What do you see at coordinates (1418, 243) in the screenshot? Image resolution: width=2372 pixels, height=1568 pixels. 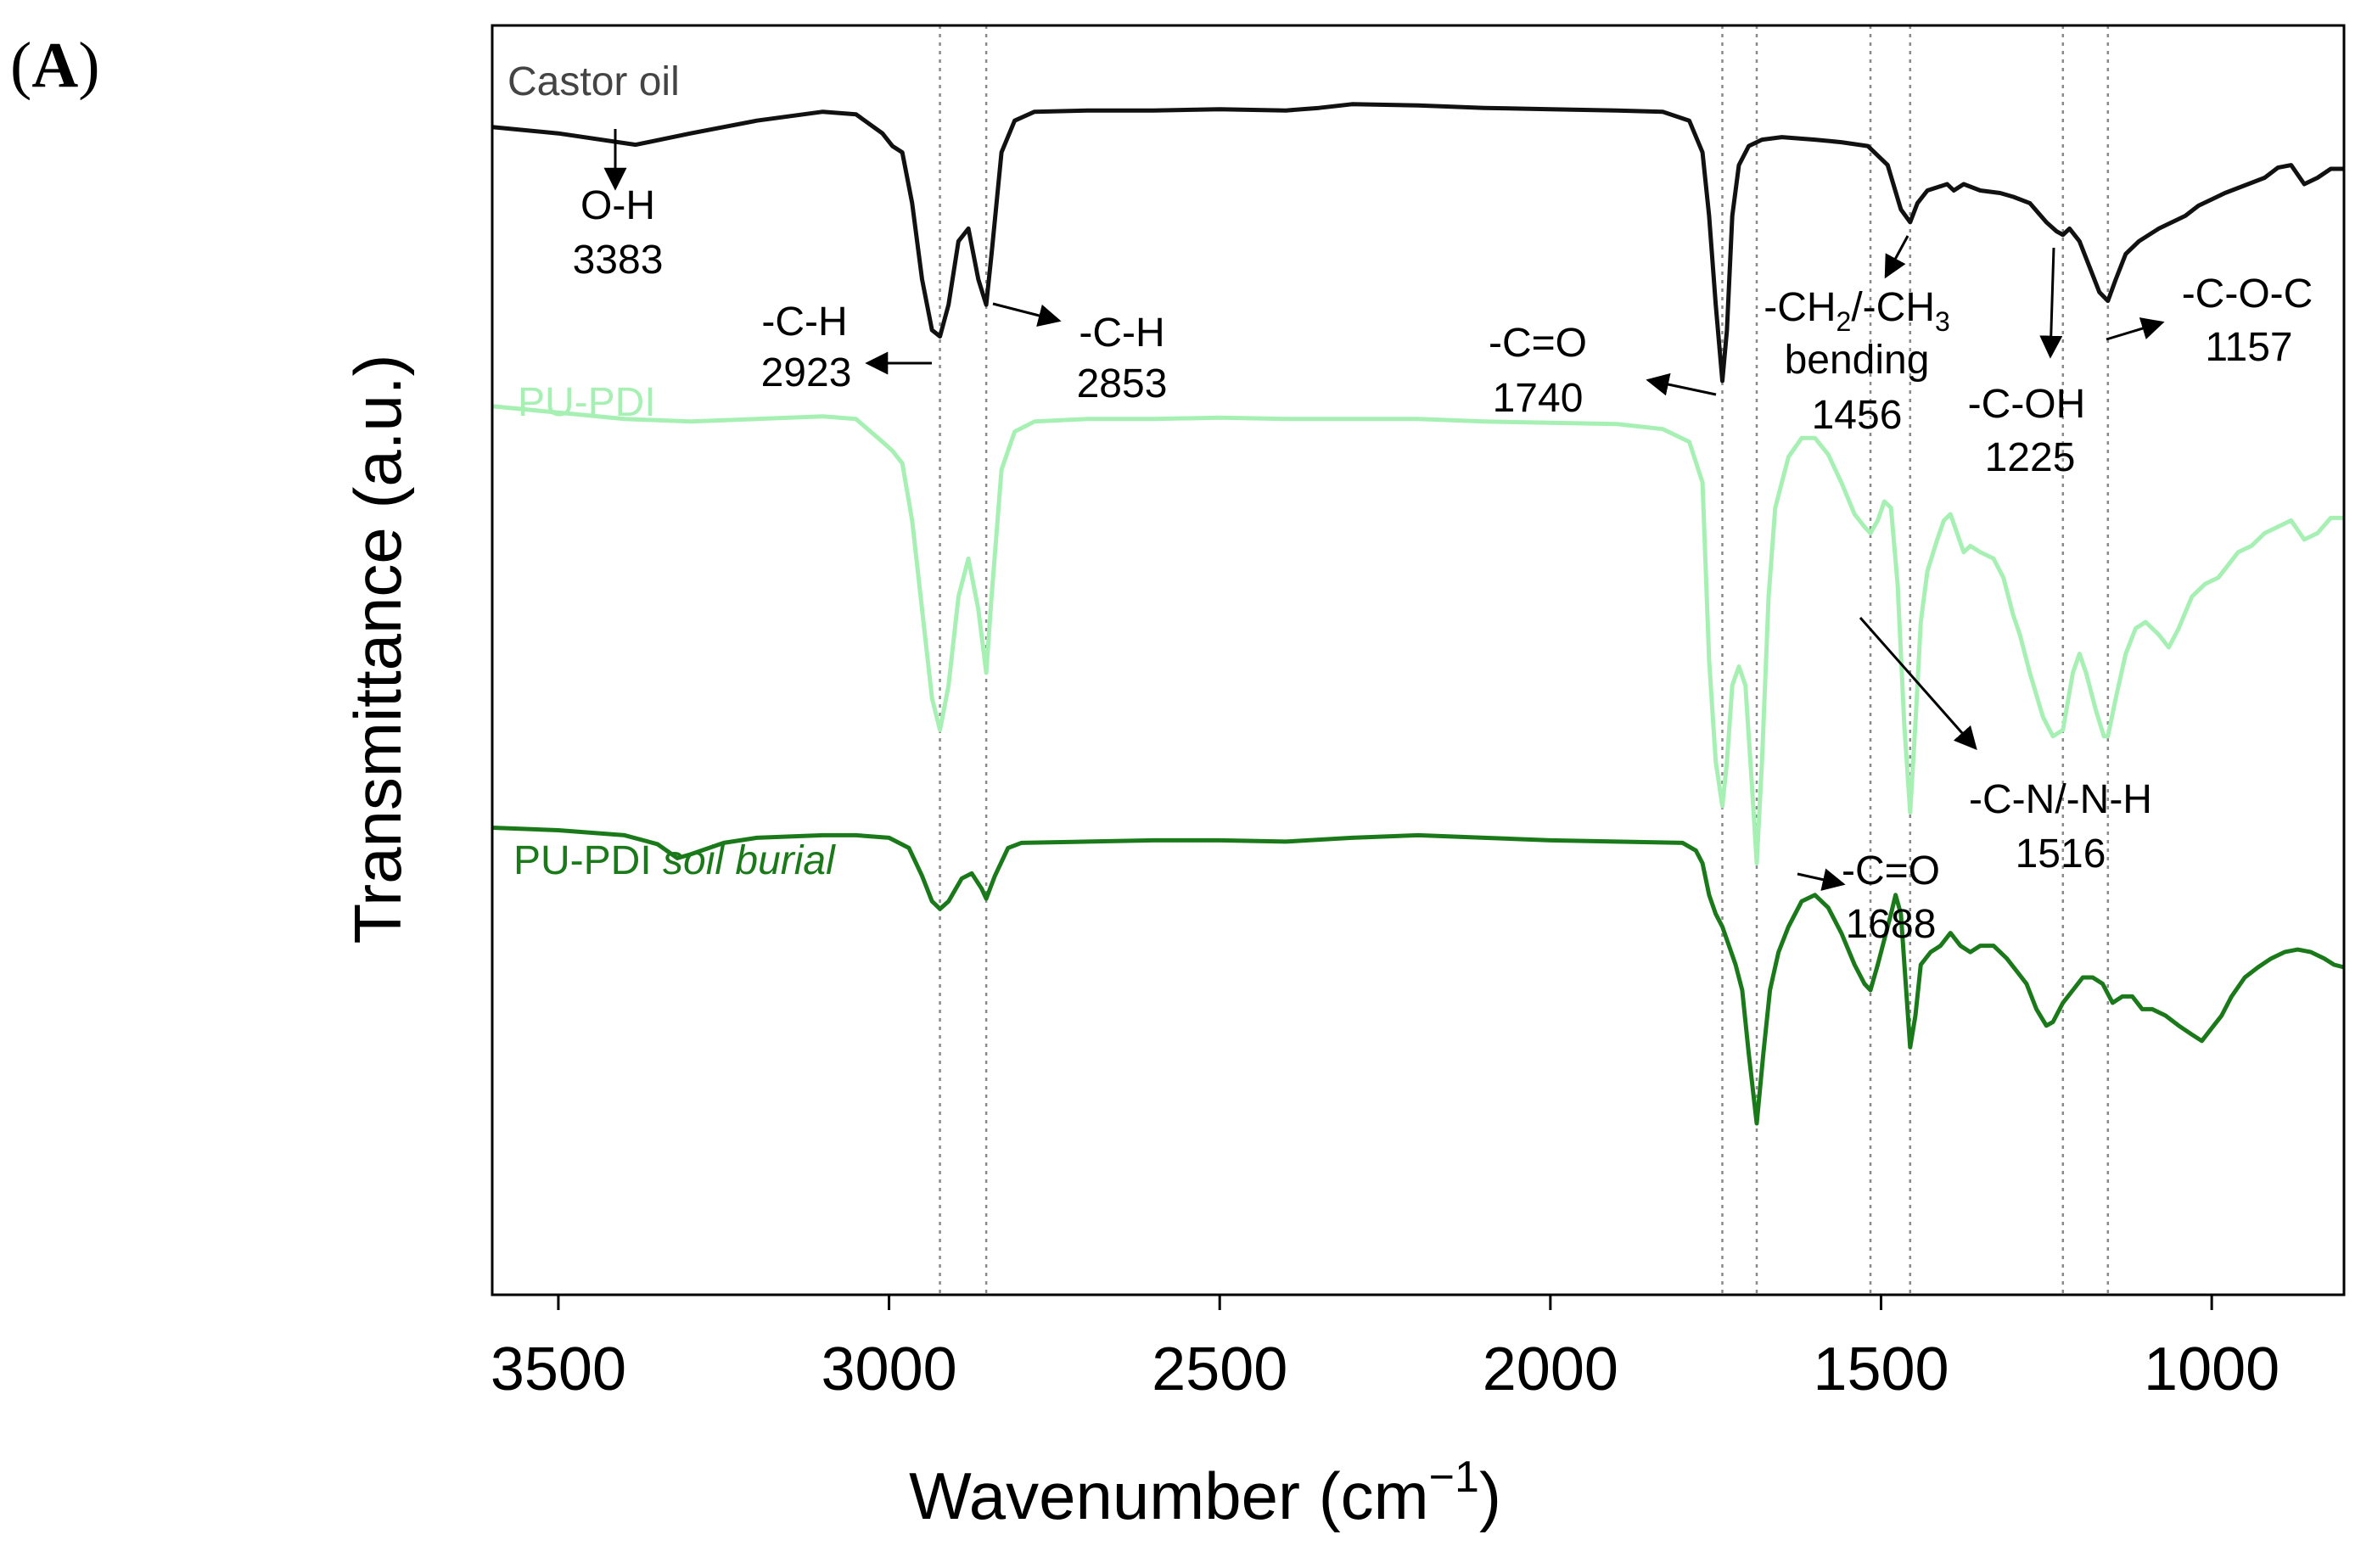 I see `series-line-castor-oil` at bounding box center [1418, 243].